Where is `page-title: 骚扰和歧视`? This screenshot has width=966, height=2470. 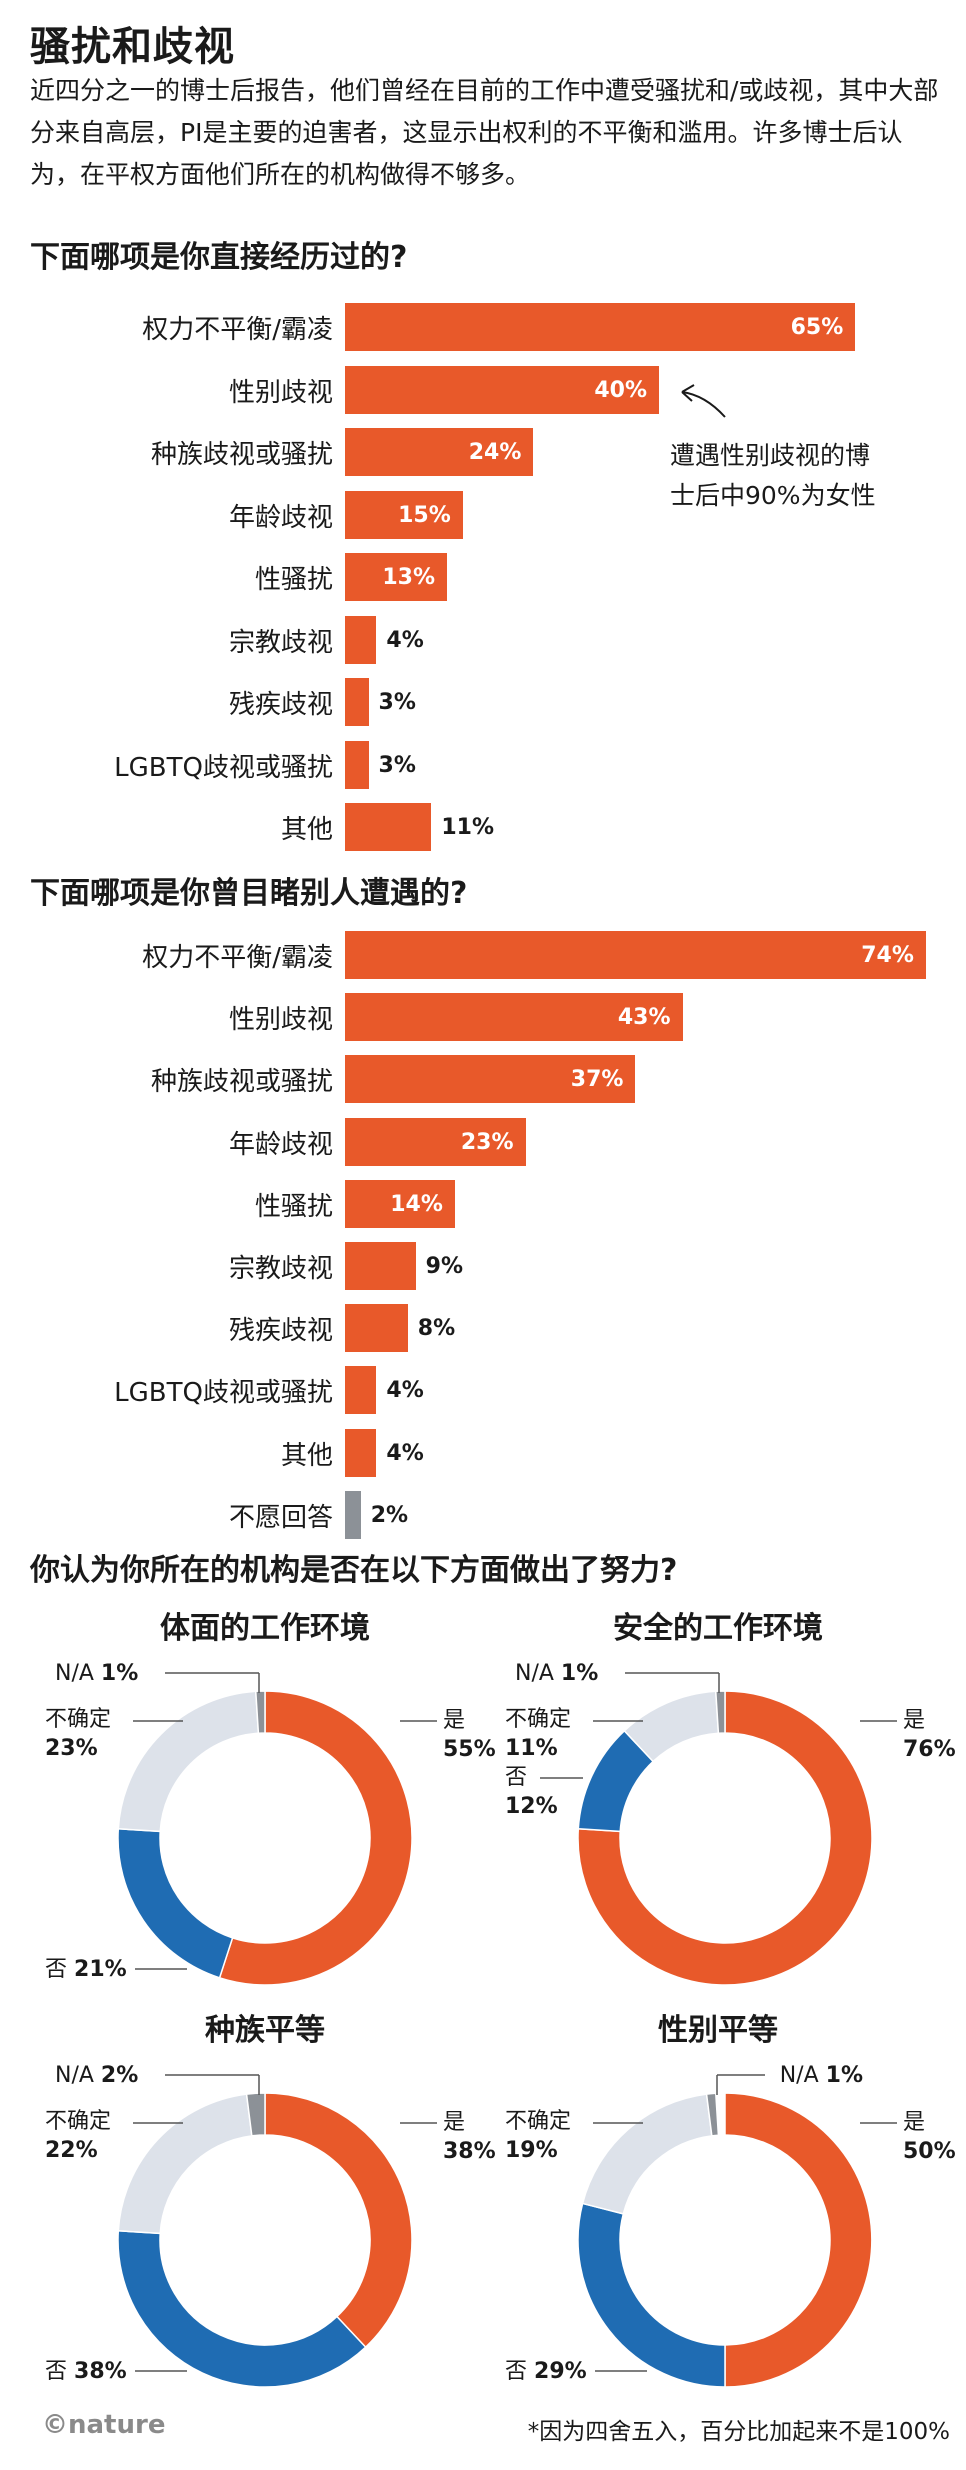
page-title: 骚扰和歧视 is located at coordinates (132, 47).